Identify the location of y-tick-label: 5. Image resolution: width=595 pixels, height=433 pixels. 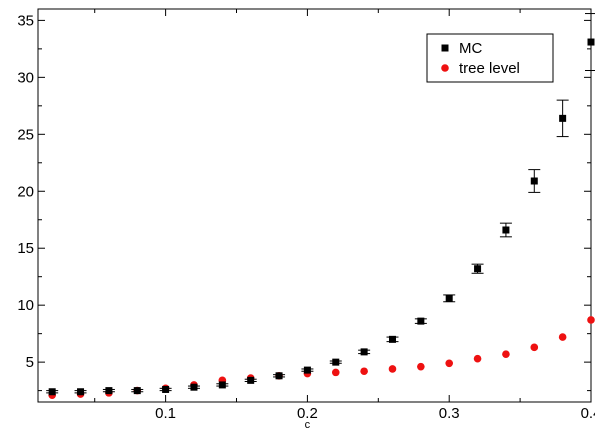
(30, 362).